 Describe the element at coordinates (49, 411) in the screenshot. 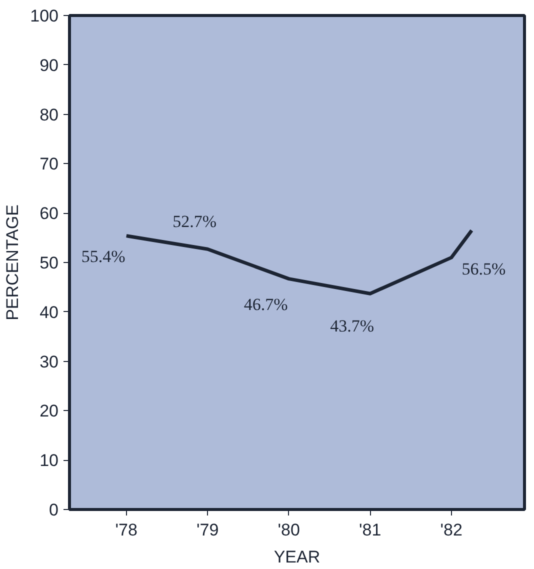

I see `y-tick-label: 20` at that location.